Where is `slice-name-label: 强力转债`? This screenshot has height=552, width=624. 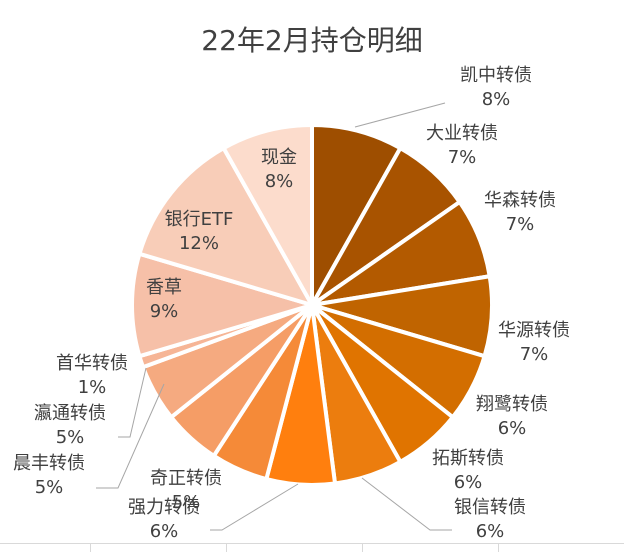 slice-name-label: 强力转债 is located at coordinates (164, 507).